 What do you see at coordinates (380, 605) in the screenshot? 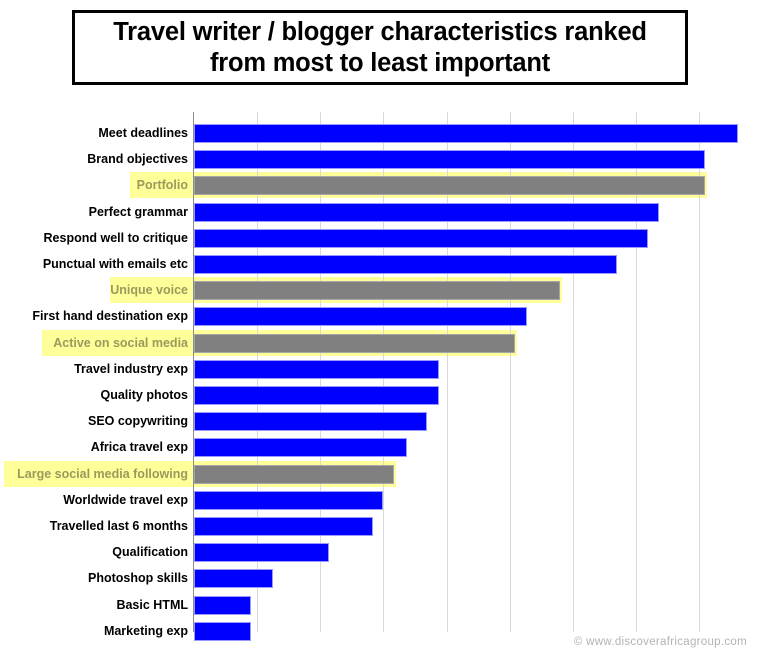
I see `chart-row: Basic HTML` at bounding box center [380, 605].